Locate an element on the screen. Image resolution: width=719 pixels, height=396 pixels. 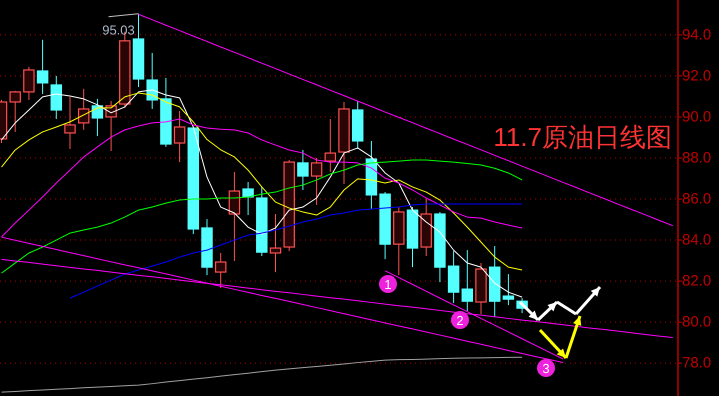
annotation: 2 is located at coordinates (460, 320).